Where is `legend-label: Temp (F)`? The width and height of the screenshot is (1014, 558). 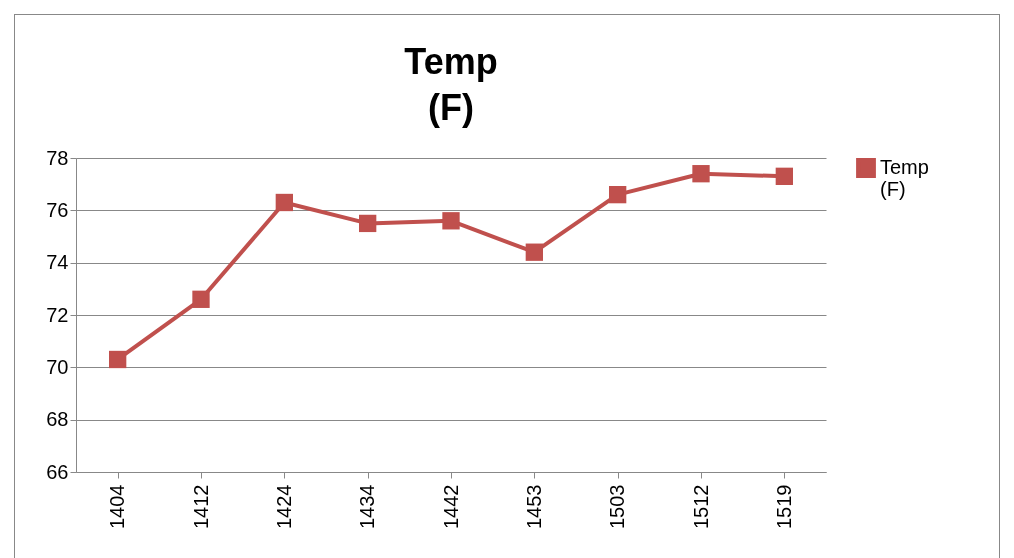 legend-label: Temp (F) is located at coordinates (904, 178).